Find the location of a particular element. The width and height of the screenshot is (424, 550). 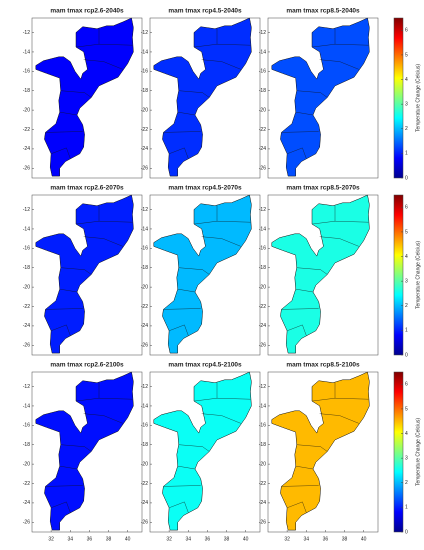

panel-title: mam tmax rcp2.6-2100s is located at coordinates (87, 365).